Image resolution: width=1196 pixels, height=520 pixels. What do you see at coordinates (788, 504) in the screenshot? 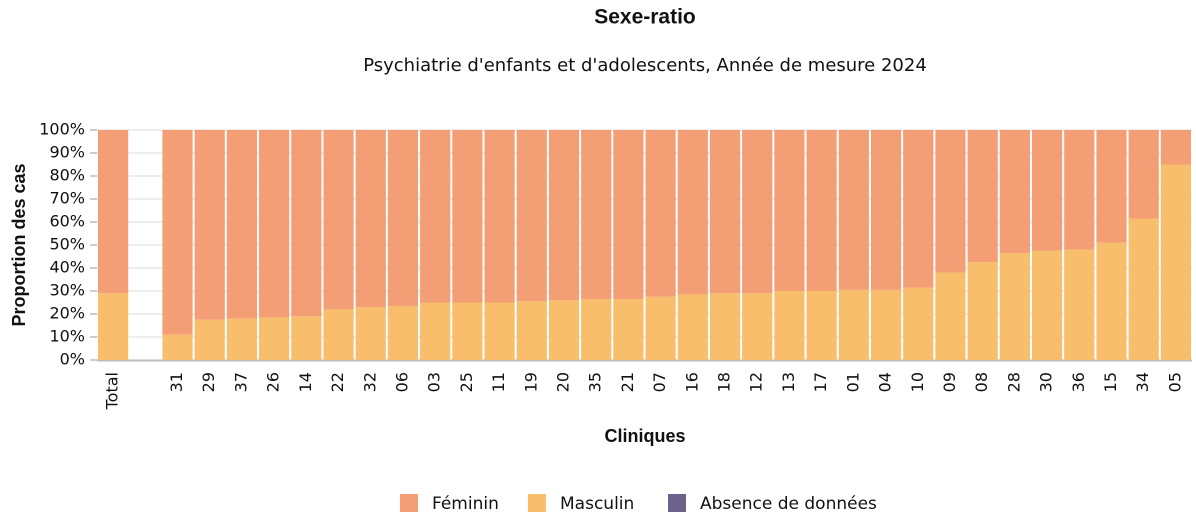
I see `legend-label: Absence de données` at bounding box center [788, 504].